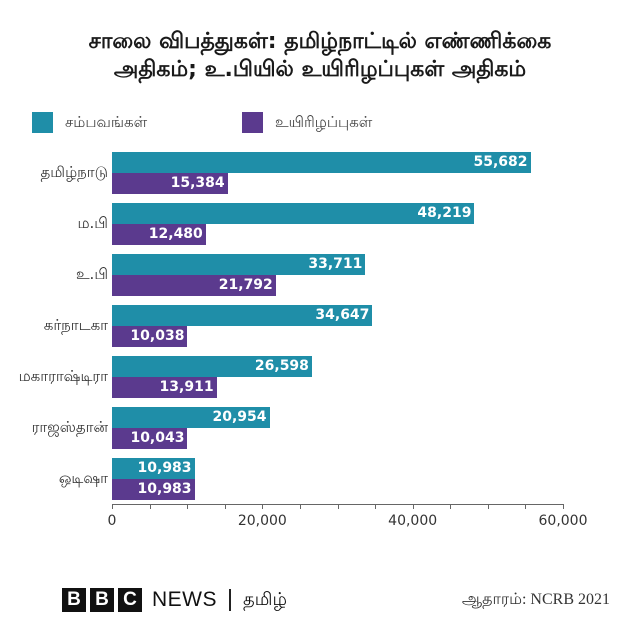 The height and width of the screenshot is (640, 640). I want to click on bbc-letter-b2: B, so click(102, 600).